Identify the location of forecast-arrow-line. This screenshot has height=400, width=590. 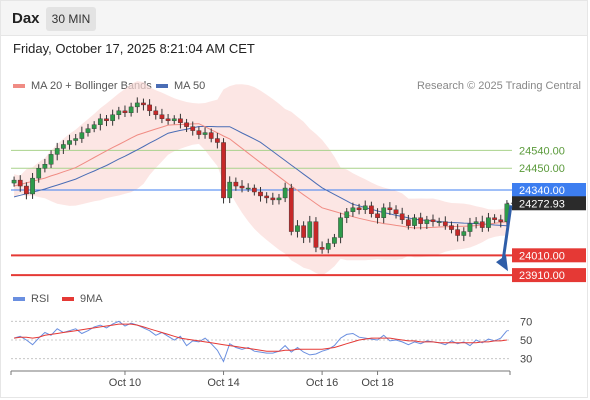
(507, 233).